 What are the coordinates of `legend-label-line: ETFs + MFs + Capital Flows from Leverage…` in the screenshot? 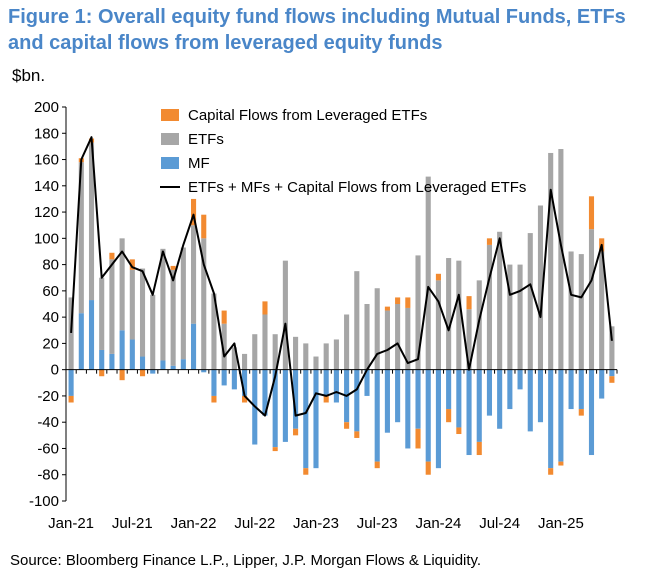 It's located at (357, 187).